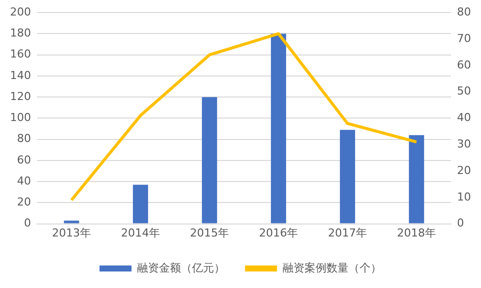  What do you see at coordinates (20, 75) in the screenshot?
I see `y-tick-label: 140` at bounding box center [20, 75].